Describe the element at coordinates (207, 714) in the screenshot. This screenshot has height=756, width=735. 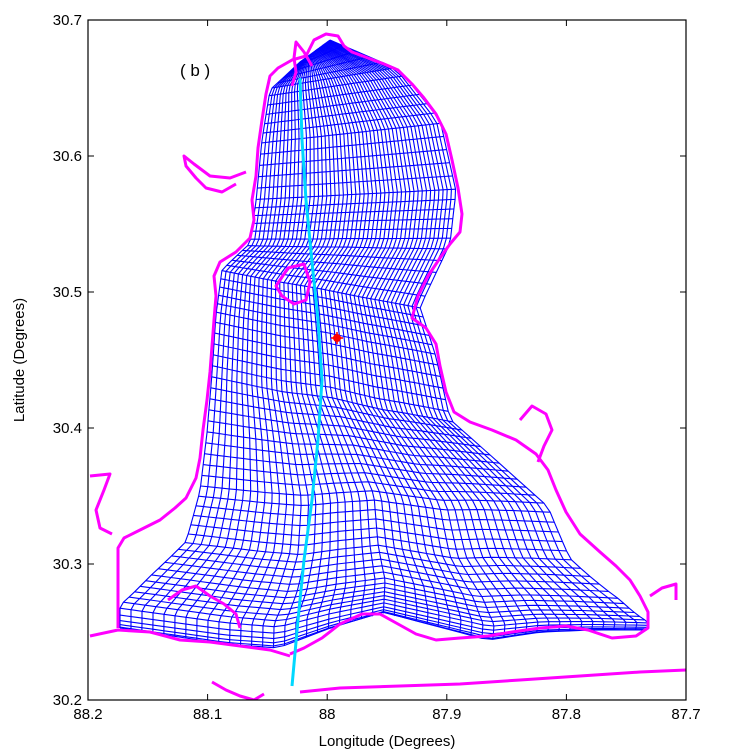
I see `x-tick-label: 88.1` at that location.